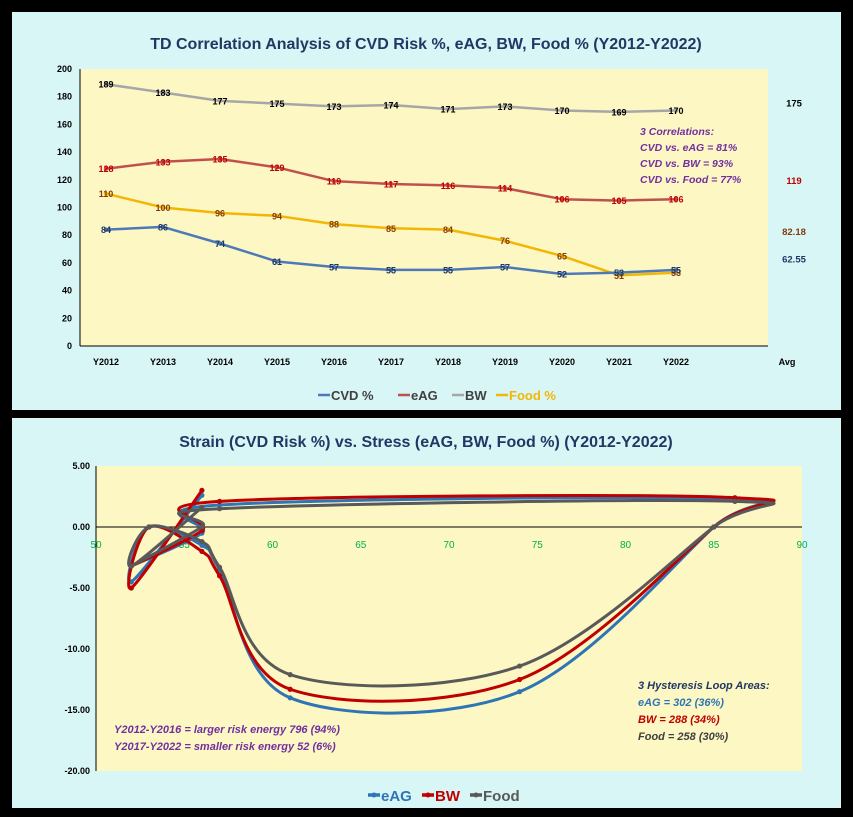 The height and width of the screenshot is (817, 853). Describe the element at coordinates (562, 256) in the screenshot. I see `data-label: 65` at that location.